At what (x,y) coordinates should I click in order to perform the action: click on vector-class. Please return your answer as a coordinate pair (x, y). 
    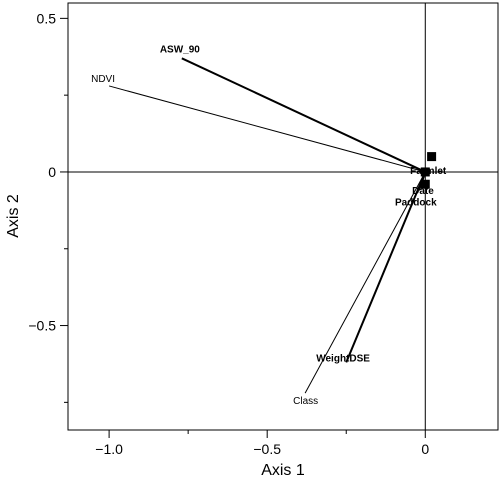
    Looking at the image, I should click on (365, 282).